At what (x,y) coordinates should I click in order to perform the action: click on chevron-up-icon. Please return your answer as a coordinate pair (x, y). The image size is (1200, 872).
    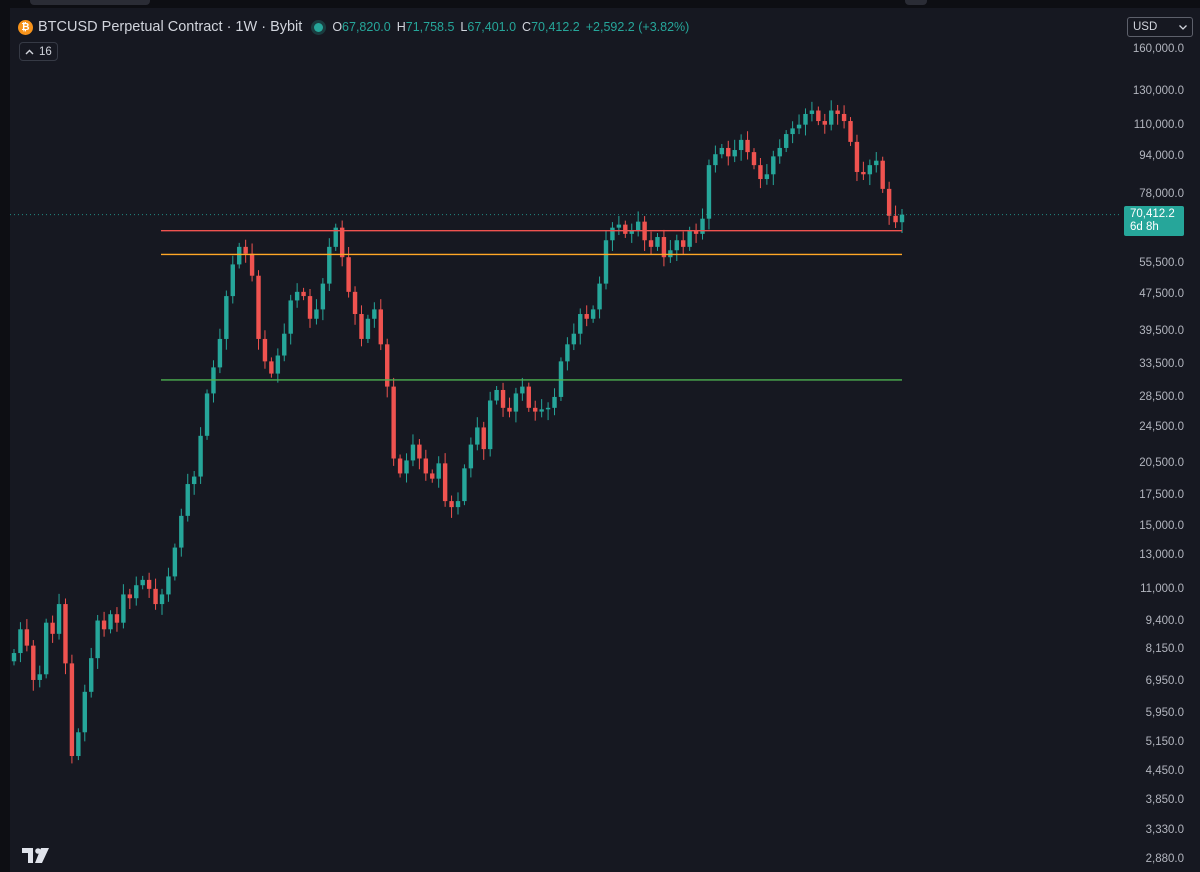
    Looking at the image, I should click on (29, 51).